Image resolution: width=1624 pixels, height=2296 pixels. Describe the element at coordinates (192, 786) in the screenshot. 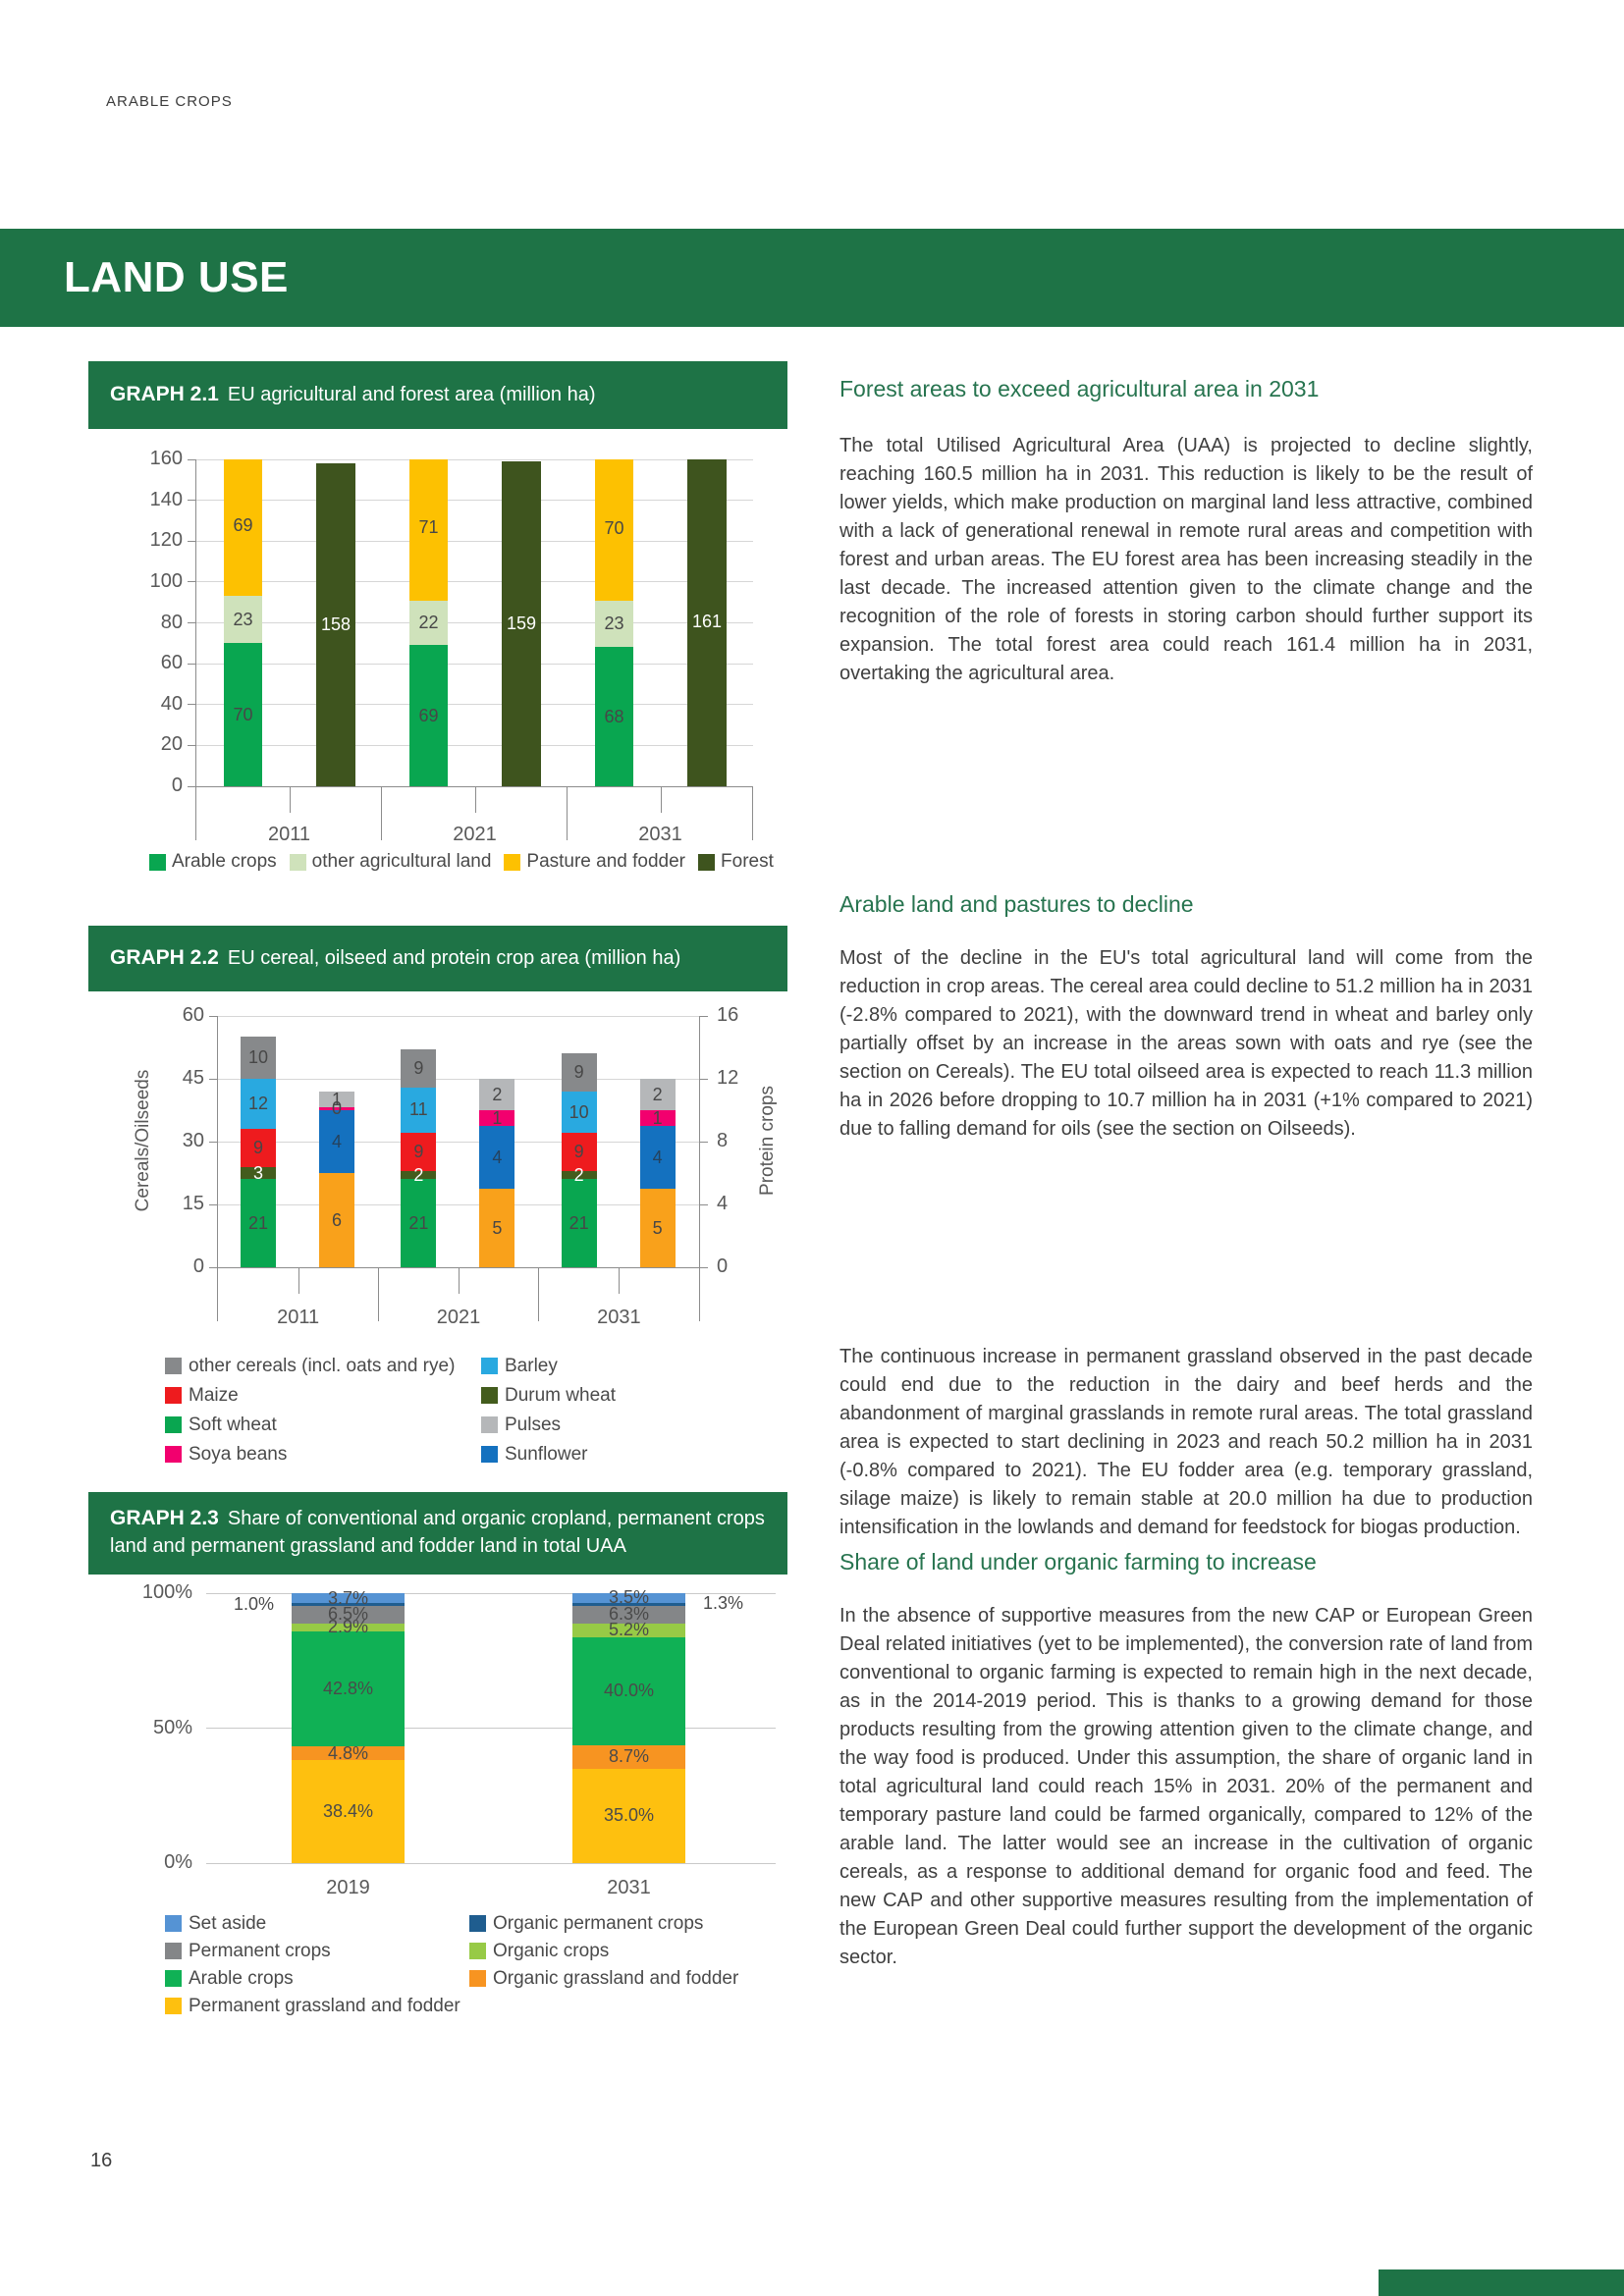

I see `y-axis-tick` at that location.